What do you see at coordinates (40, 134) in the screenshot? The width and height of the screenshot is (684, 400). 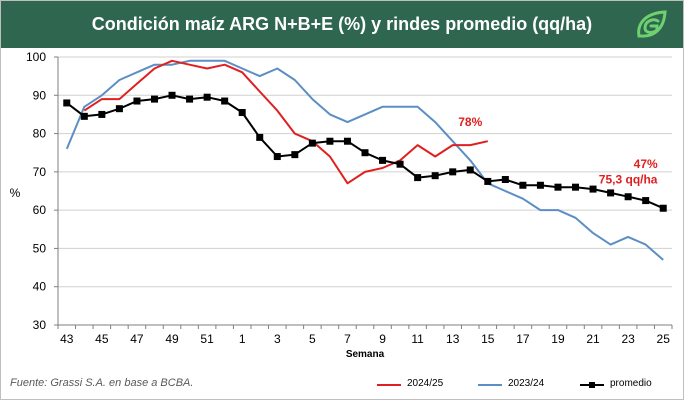 I see `y-tick-label: 80` at bounding box center [40, 134].